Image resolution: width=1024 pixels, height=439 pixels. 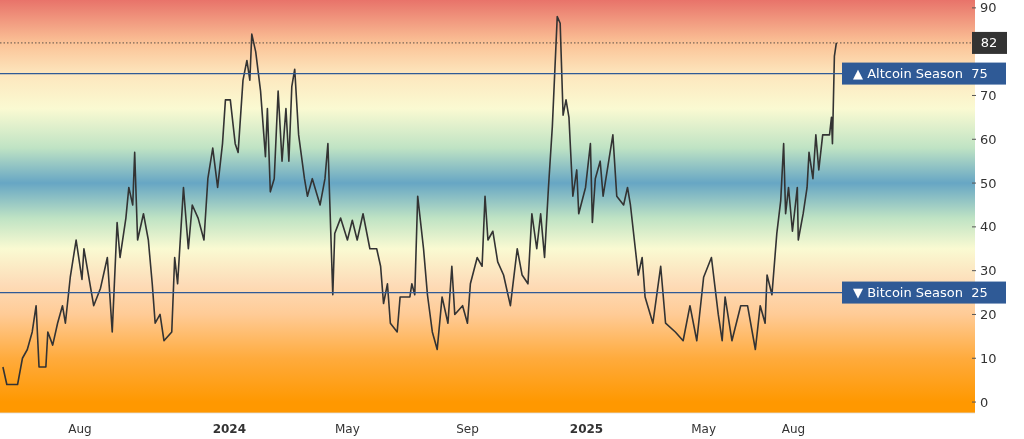 What do you see at coordinates (989, 43) in the screenshot?
I see `ref-line-label: 82` at bounding box center [989, 43].